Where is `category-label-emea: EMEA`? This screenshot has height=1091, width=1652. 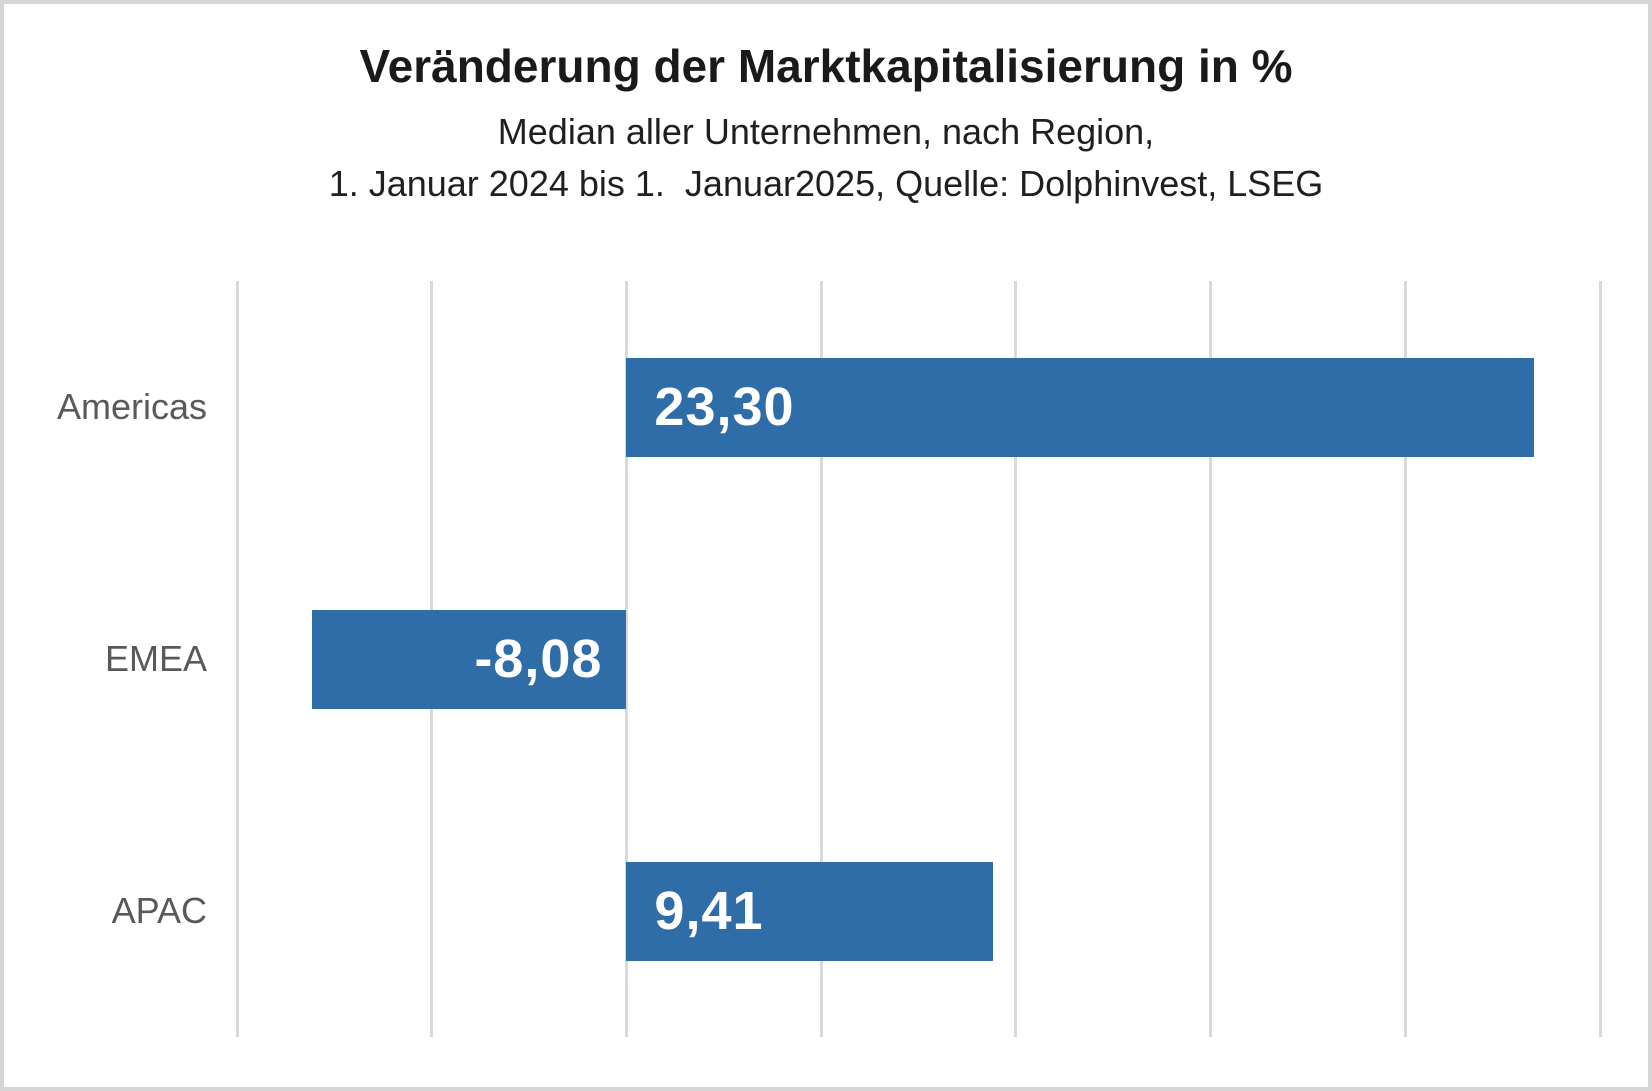 category-label-emea: EMEA is located at coordinates (155, 658).